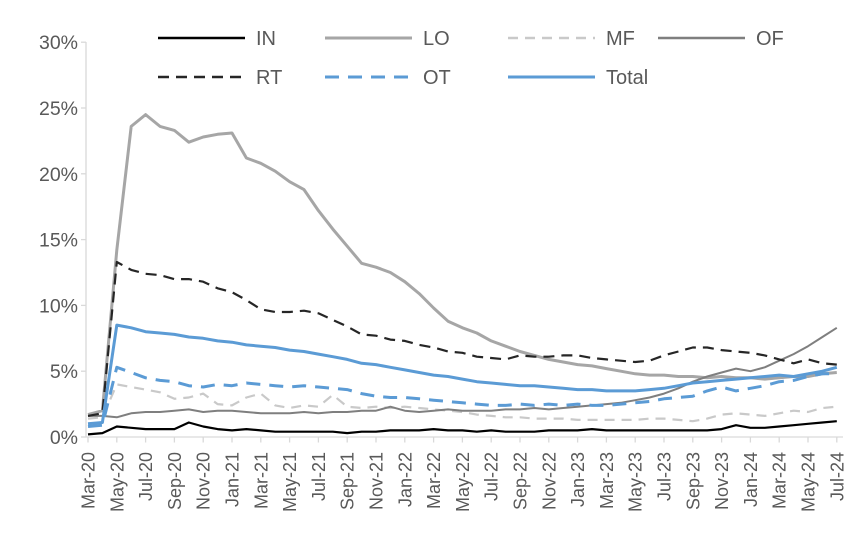 This screenshot has width=852, height=534. I want to click on x-tick-label: May-23, so click(636, 482).